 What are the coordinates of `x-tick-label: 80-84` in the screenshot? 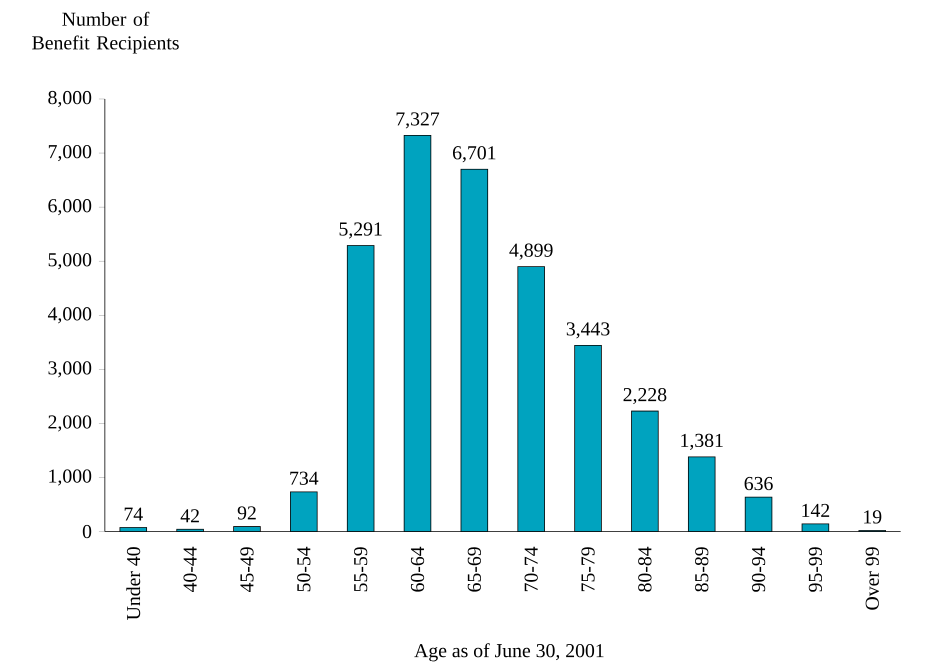 It's located at (645, 569).